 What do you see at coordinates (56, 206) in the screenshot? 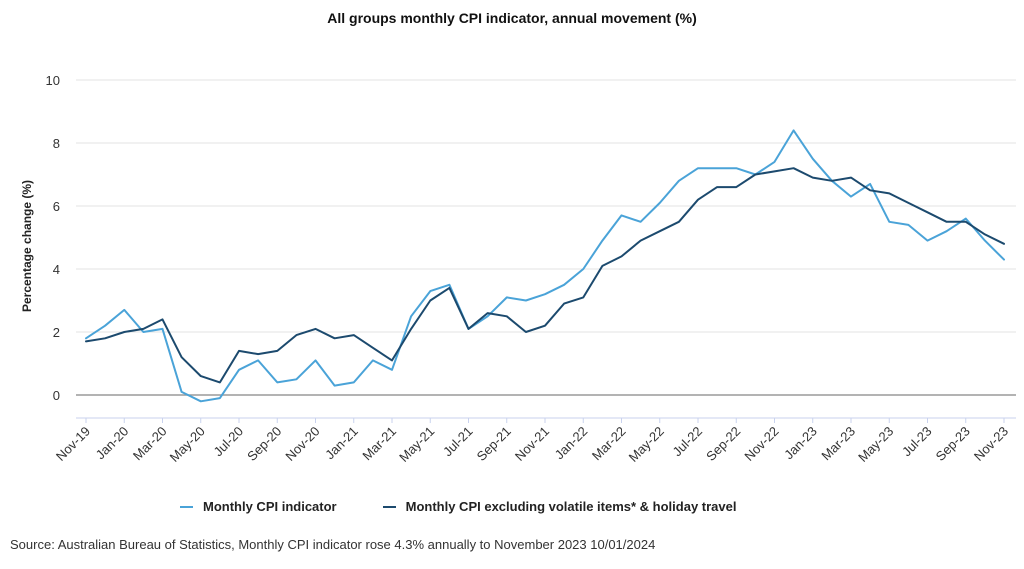
I see `y-tick-label: 6` at bounding box center [56, 206].